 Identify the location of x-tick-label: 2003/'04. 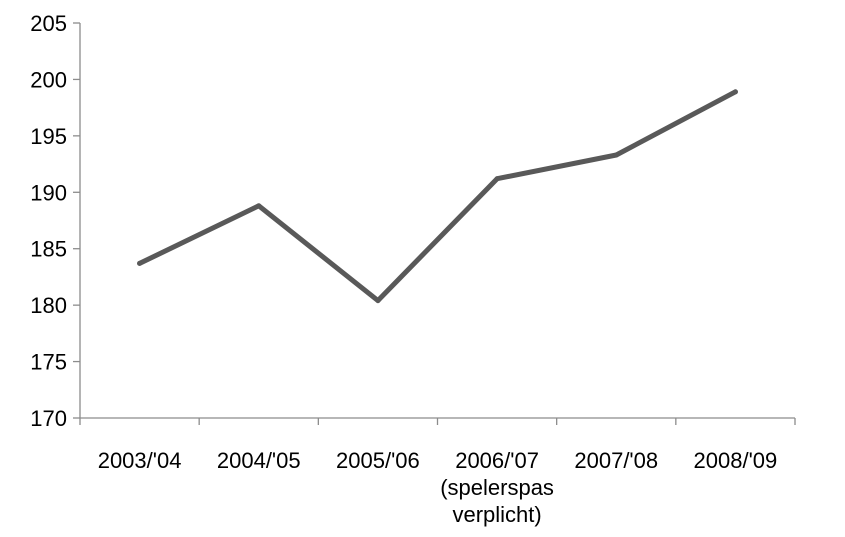
(140, 460).